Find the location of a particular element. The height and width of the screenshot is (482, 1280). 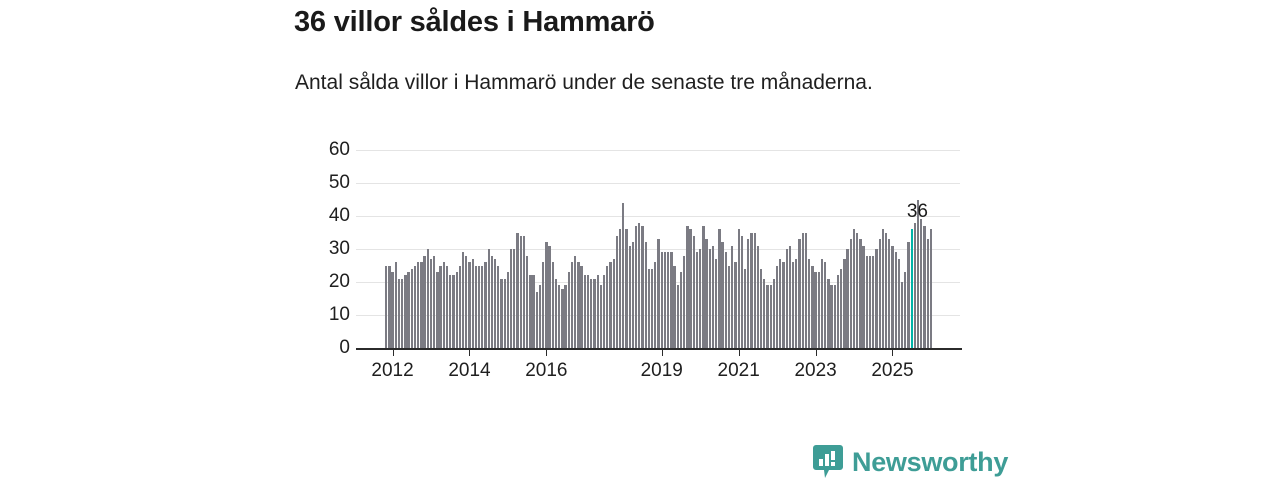

y-tick-label: 50 is located at coordinates (339, 182).